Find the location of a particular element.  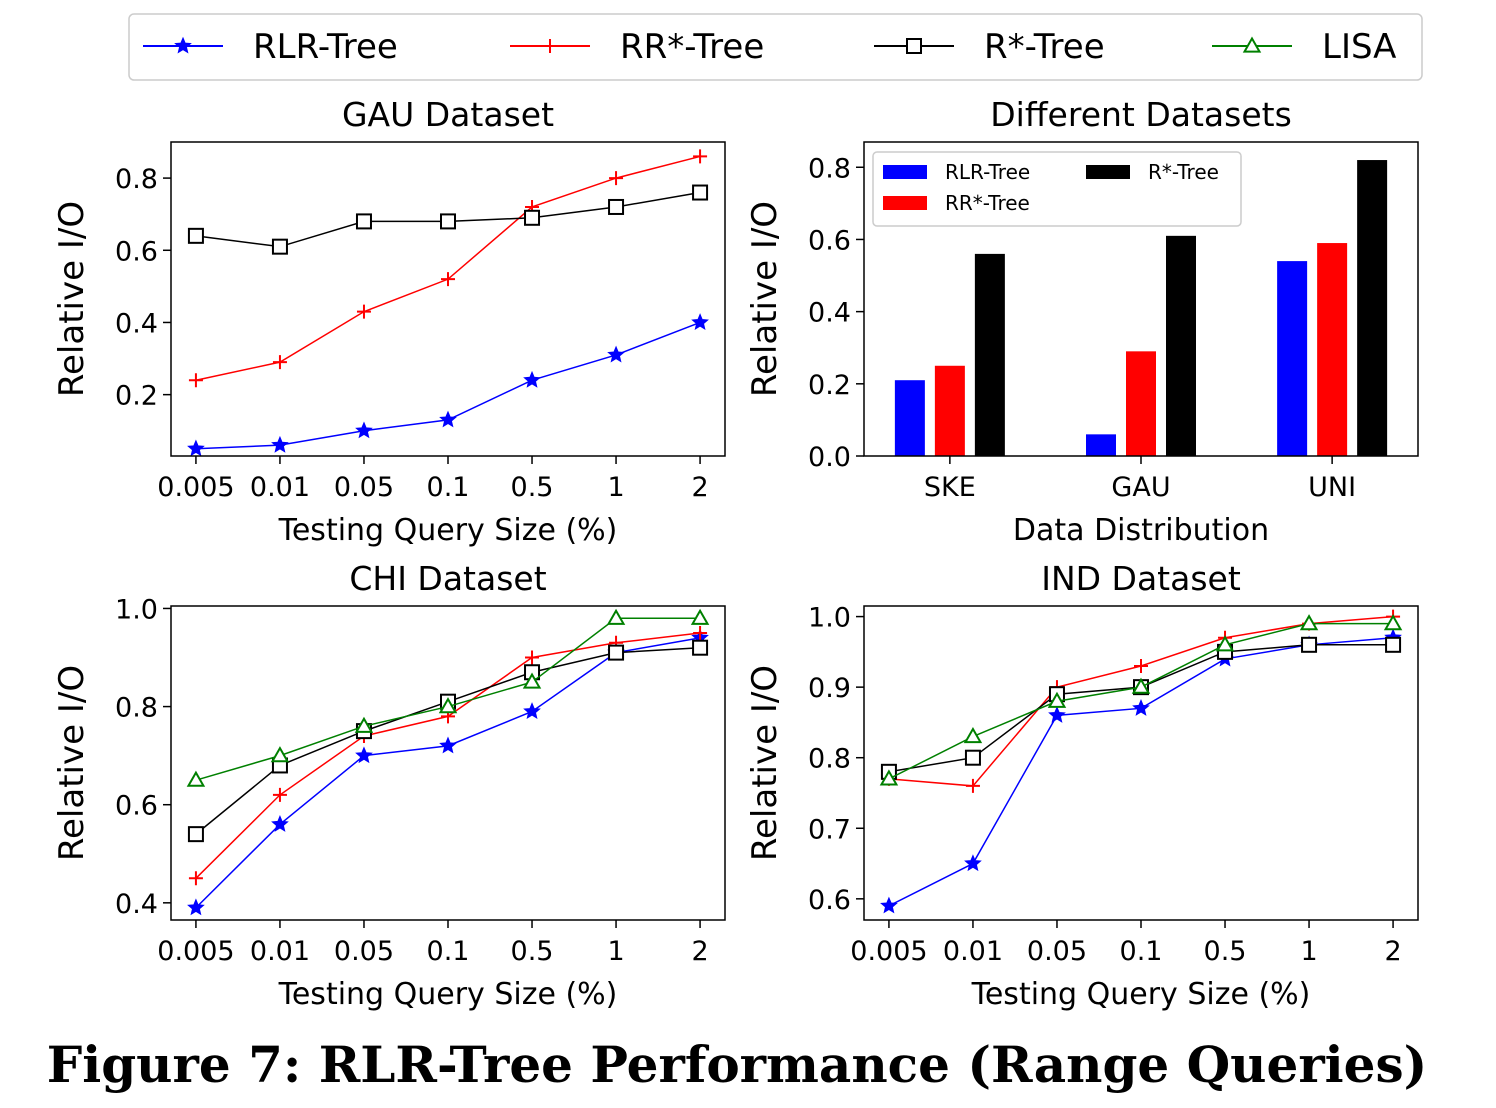

series-lisa is located at coordinates (1141, 700).